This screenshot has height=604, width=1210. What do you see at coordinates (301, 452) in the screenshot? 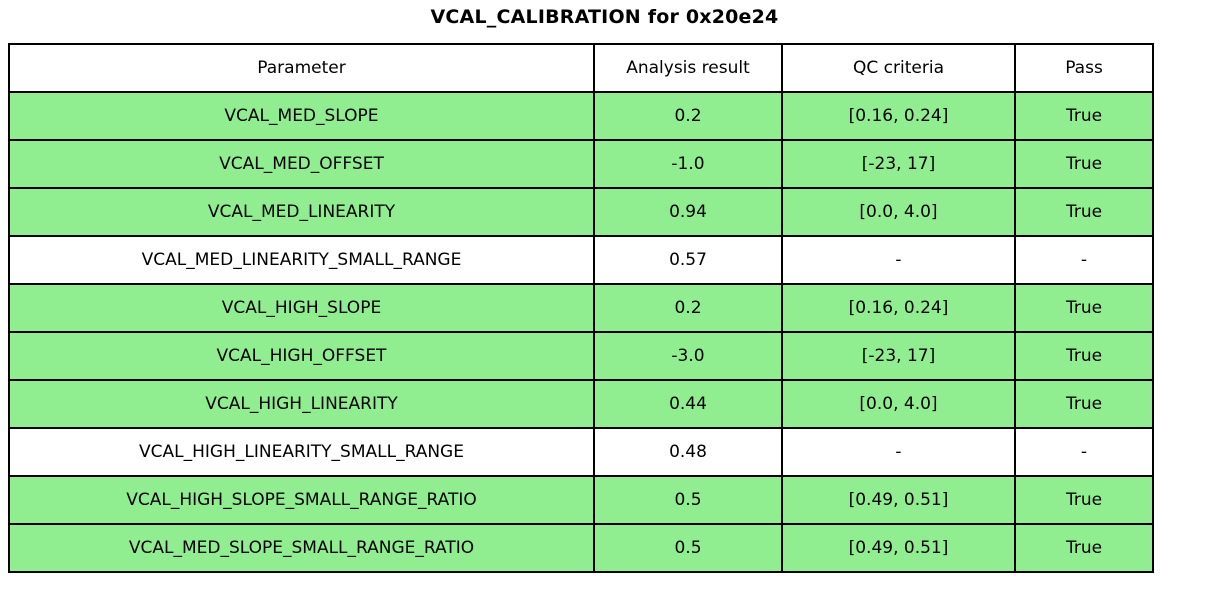
I see `parameter-cell: VCAL_HIGH_LINEARITY_SMALL_RANGE` at bounding box center [301, 452].